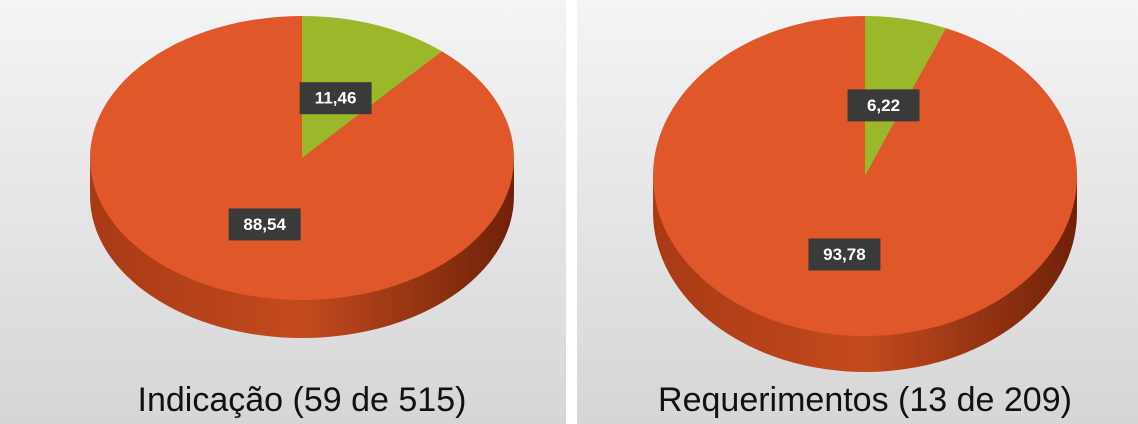 Image resolution: width=1138 pixels, height=424 pixels. I want to click on data-label: 6,22, so click(883, 105).